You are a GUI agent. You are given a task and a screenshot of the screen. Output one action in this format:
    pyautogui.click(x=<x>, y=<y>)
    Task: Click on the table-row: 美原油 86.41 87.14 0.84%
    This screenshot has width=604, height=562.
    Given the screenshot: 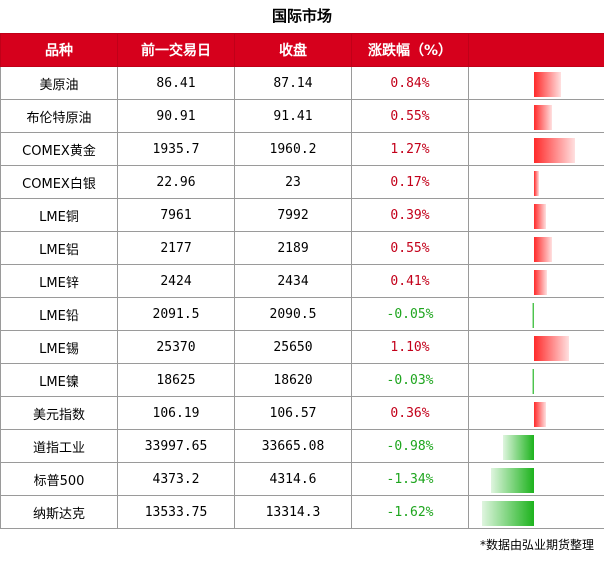 What is the action you would take?
    pyautogui.click(x=302, y=83)
    